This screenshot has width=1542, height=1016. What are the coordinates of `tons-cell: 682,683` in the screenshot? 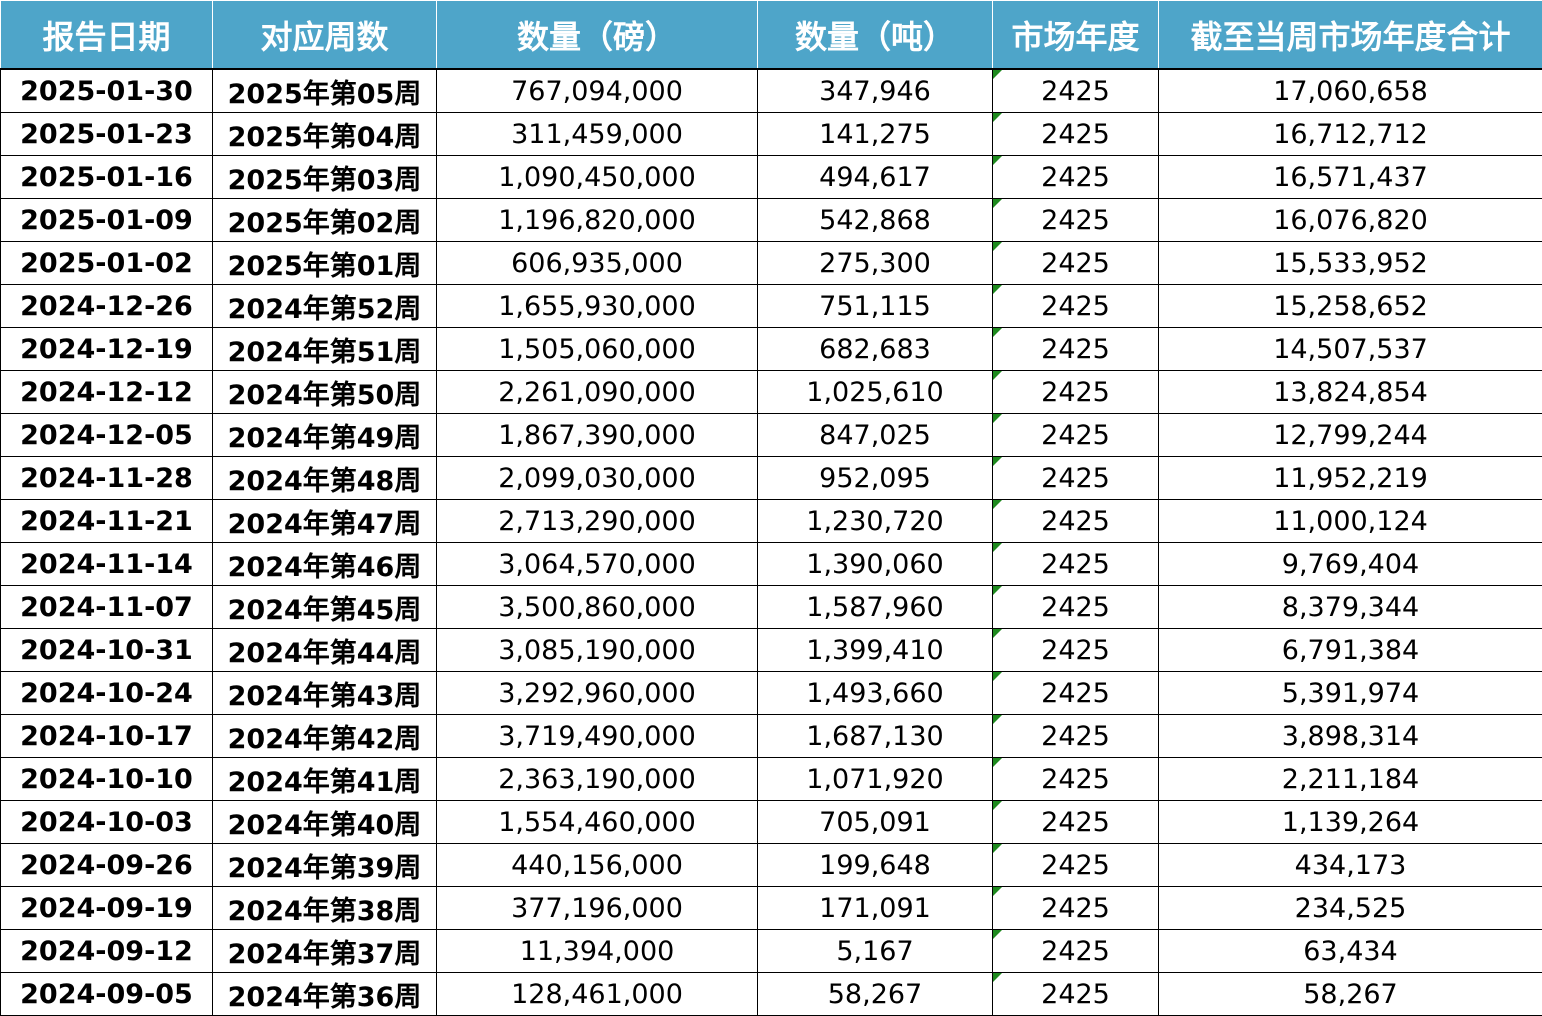 It's located at (875, 349).